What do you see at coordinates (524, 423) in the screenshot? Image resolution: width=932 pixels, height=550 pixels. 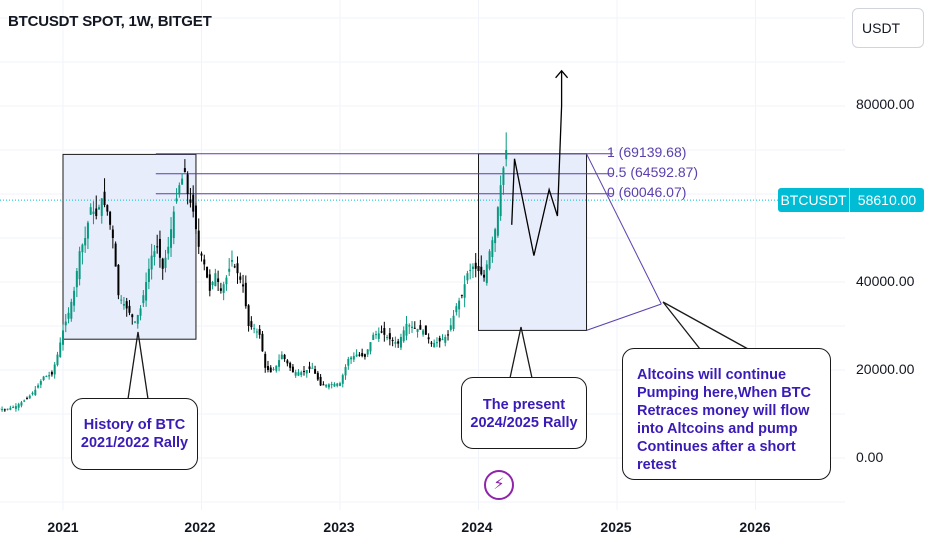 I see `callout-line: 2024/2025 Rally` at bounding box center [524, 423].